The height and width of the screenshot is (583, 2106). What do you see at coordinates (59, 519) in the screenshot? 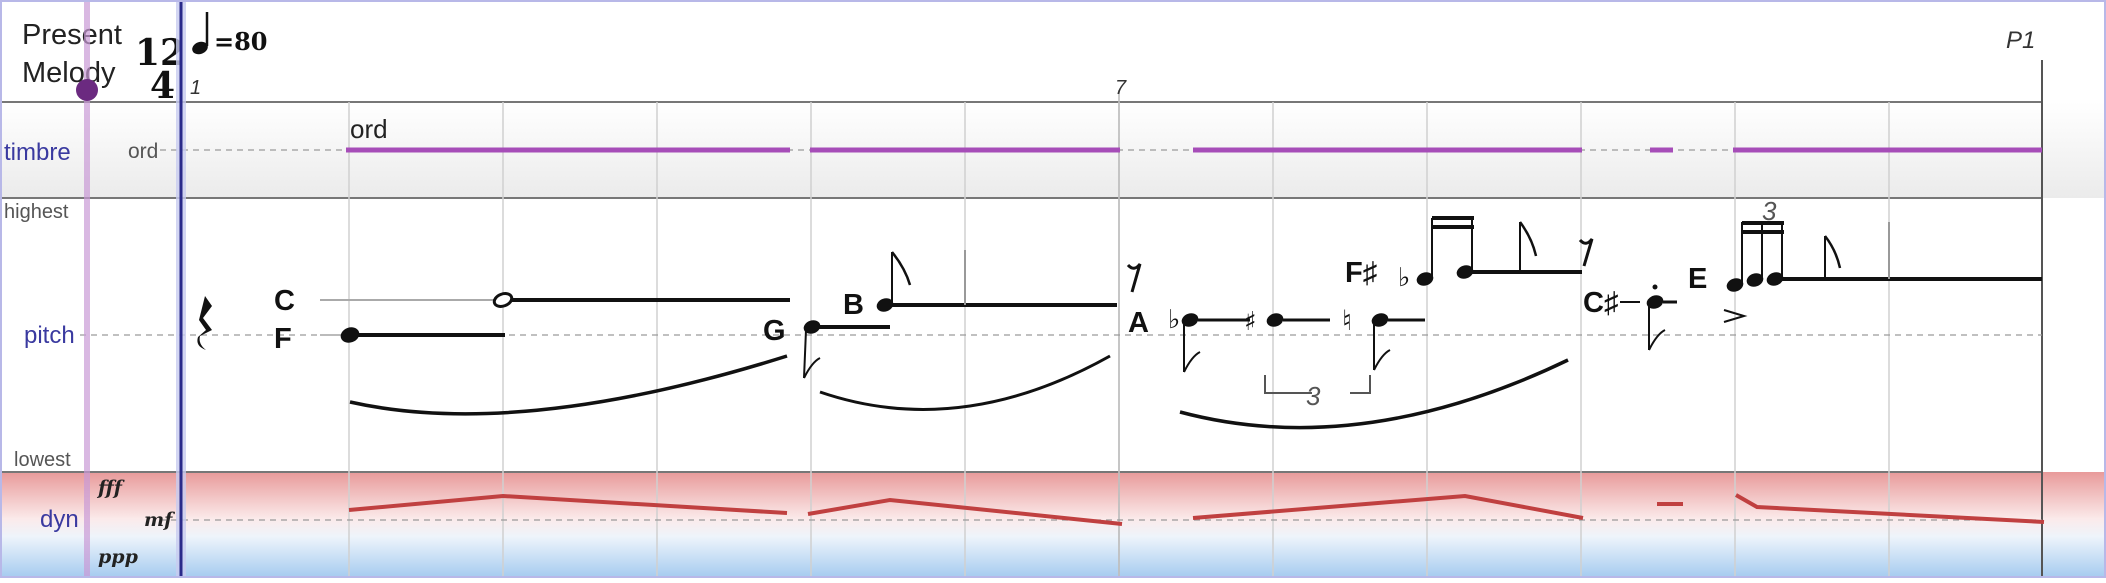
I see `track-label-dyn: dyn` at bounding box center [59, 519].